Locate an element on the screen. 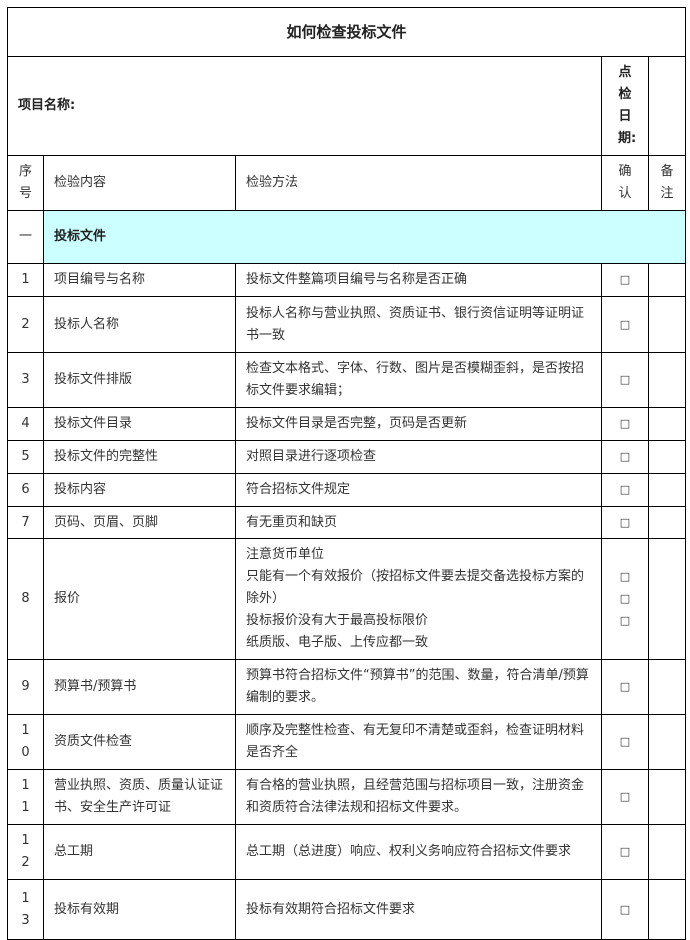 The width and height of the screenshot is (690, 940). row-content: 投标文件目录 is located at coordinates (139, 424).